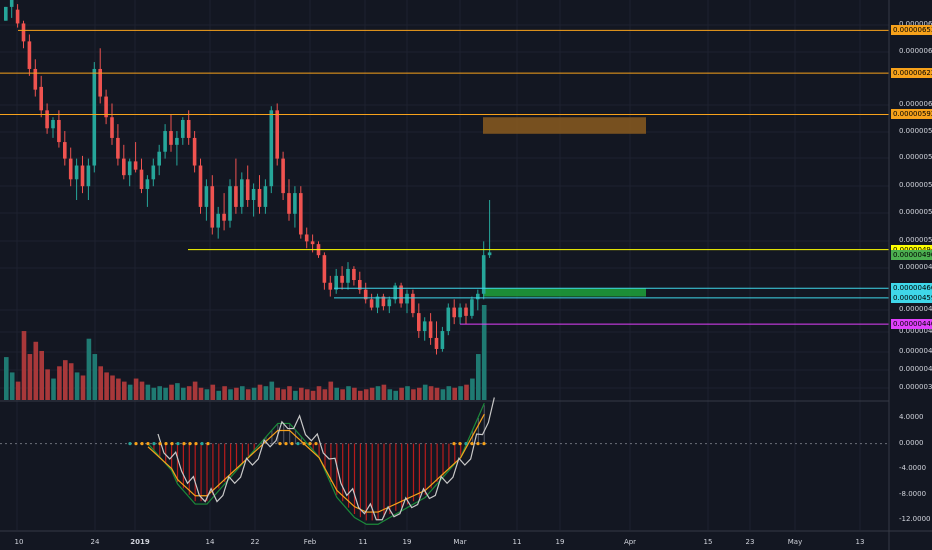 Image resolution: width=932 pixels, height=550 pixels. Describe the element at coordinates (564, 125) in the screenshot. I see `target-zone-orange` at that location.